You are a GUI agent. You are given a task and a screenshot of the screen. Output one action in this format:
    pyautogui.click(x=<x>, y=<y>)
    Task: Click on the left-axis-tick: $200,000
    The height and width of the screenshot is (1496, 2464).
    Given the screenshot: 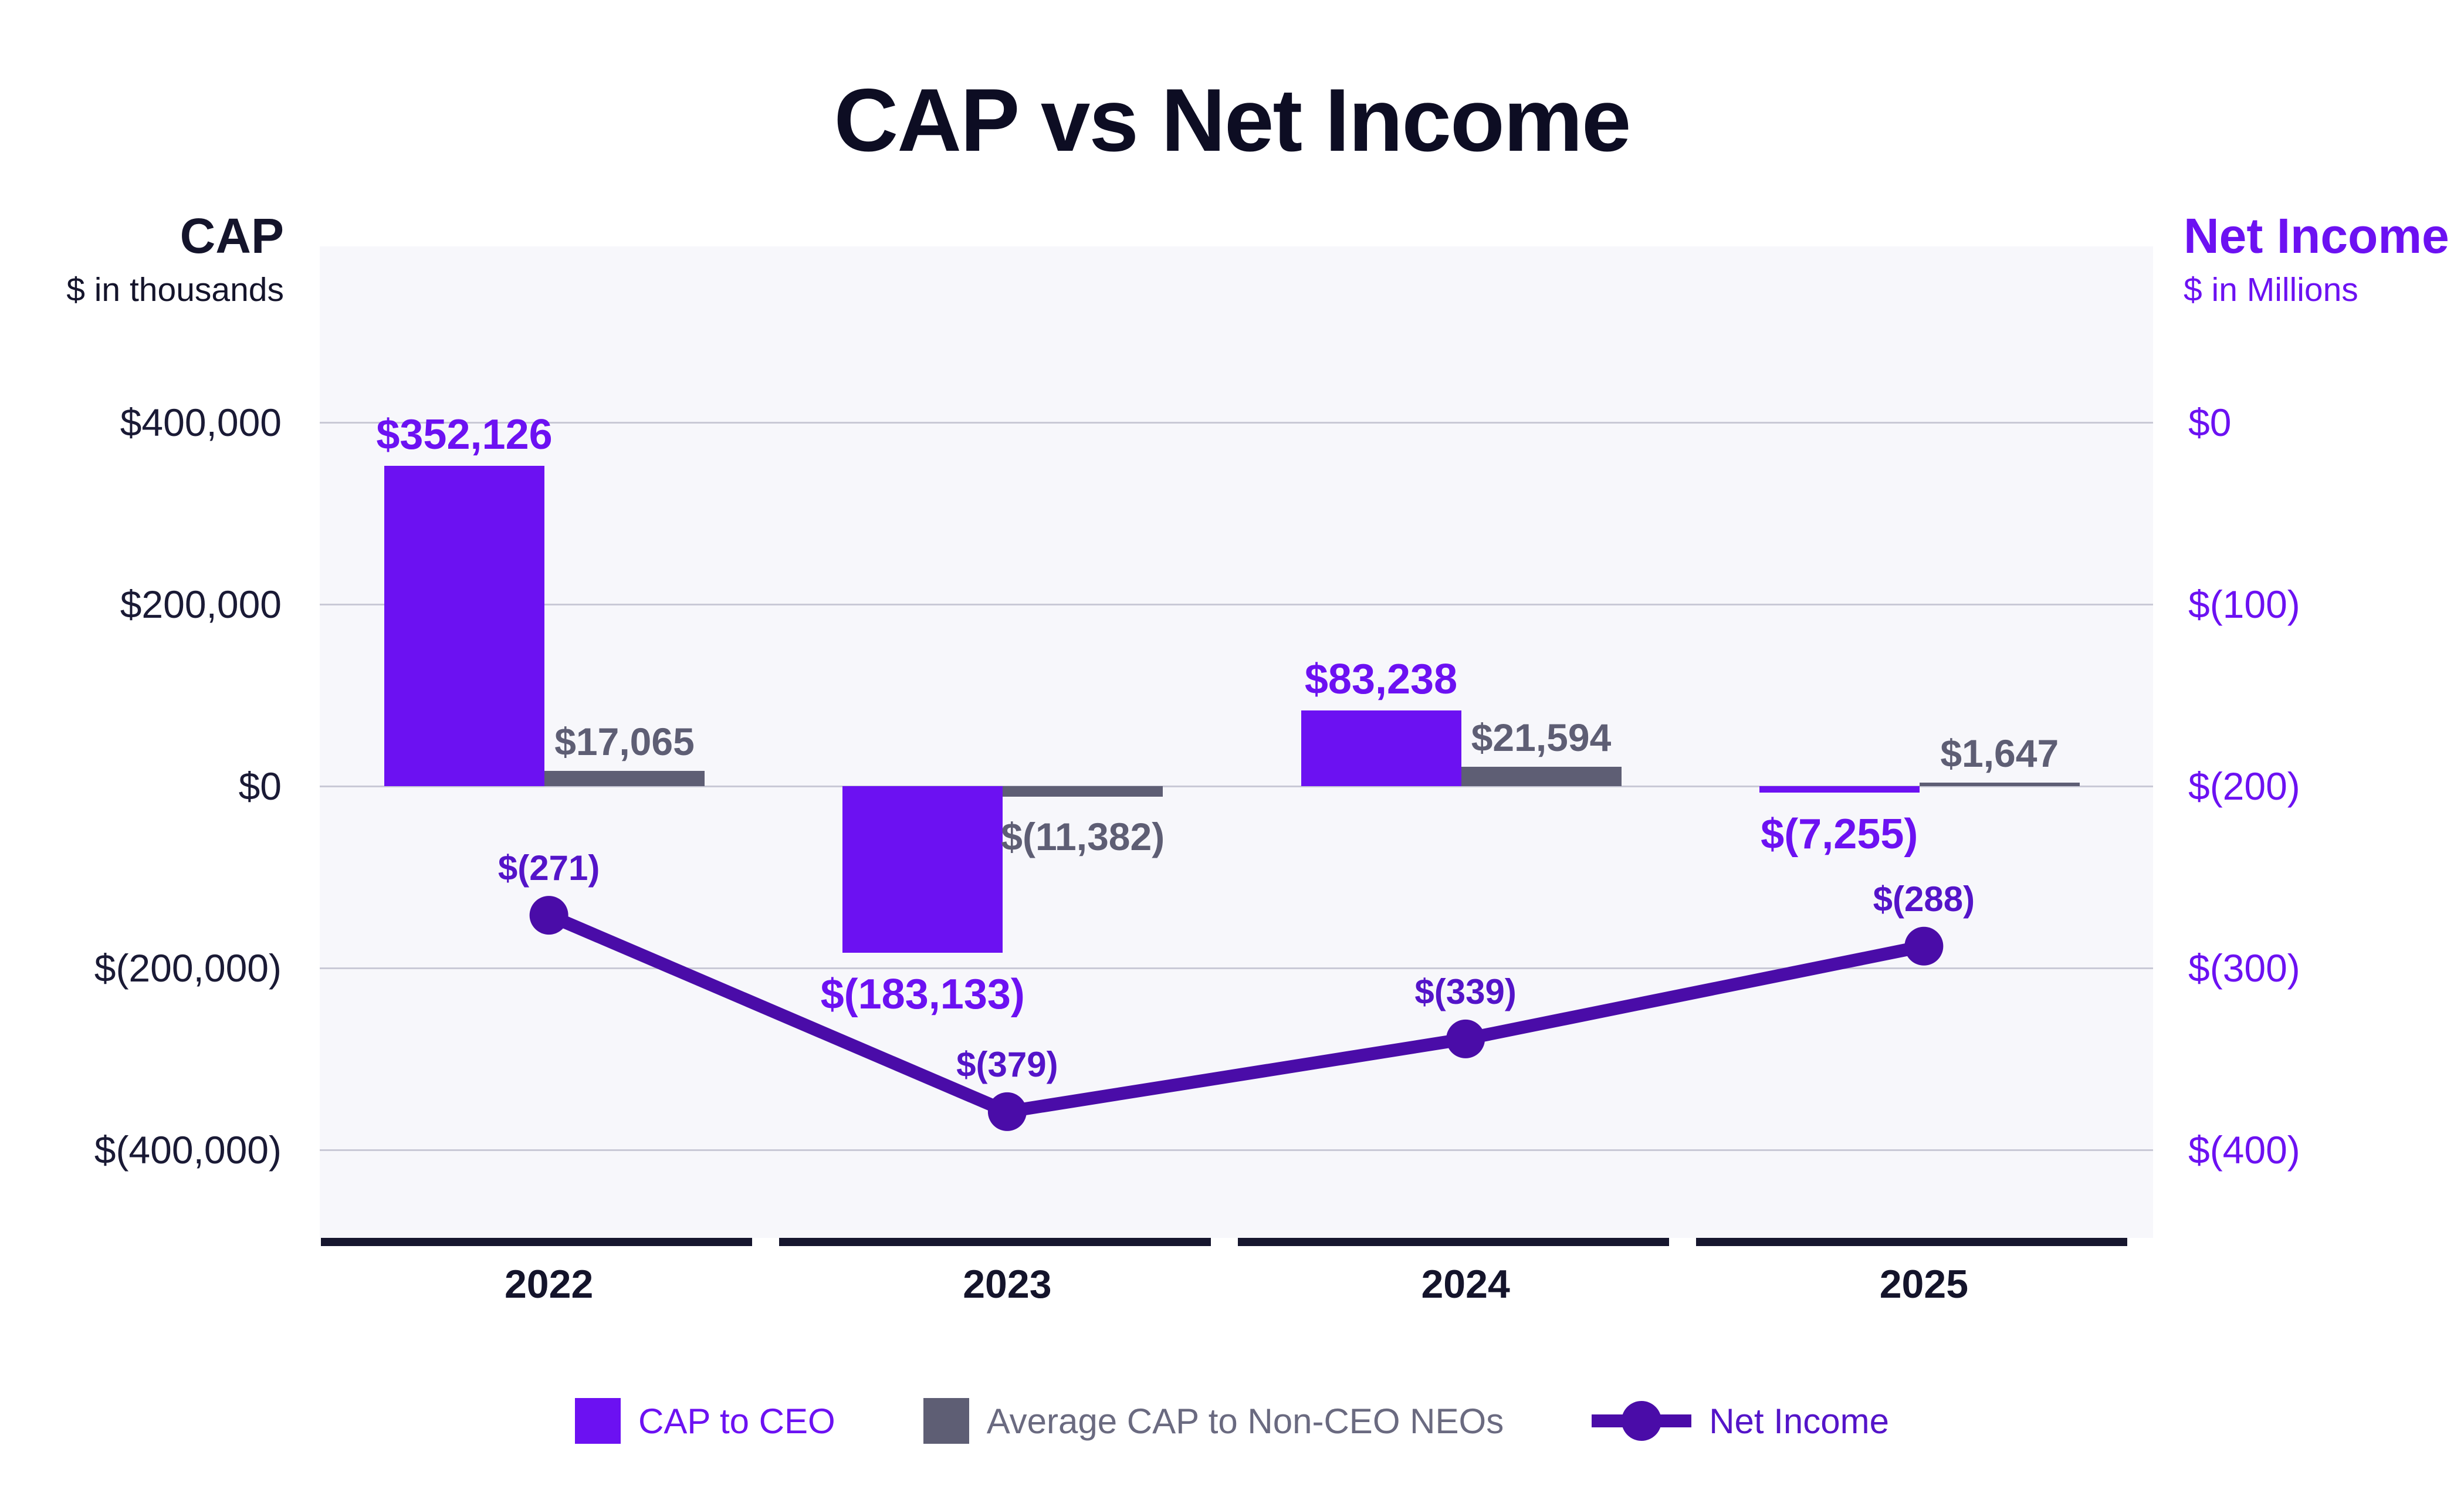 What is the action you would take?
    pyautogui.click(x=201, y=604)
    